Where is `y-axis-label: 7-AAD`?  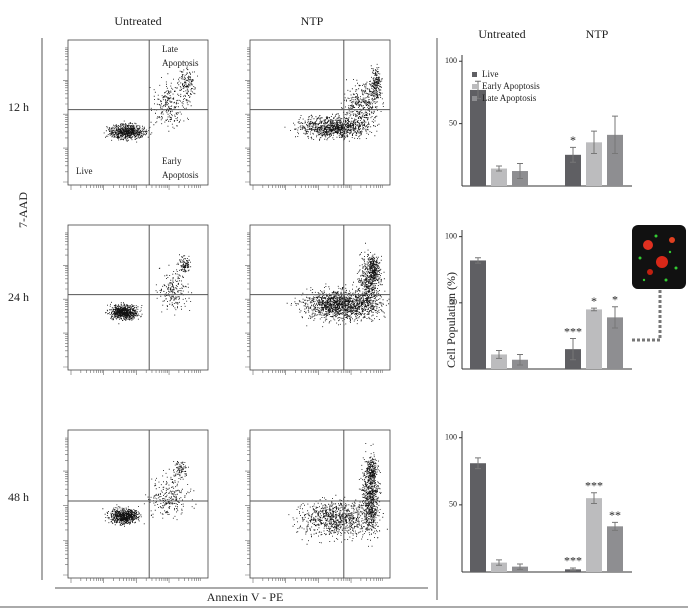
y-axis-label: 7-AAD is located at coordinates (23, 210).